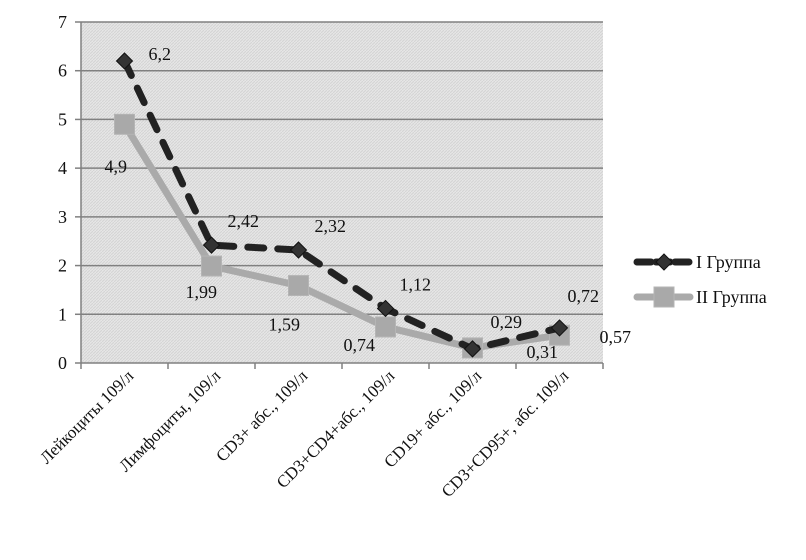 The height and width of the screenshot is (560, 806). I want to click on data-label: 2,32, so click(331, 226).